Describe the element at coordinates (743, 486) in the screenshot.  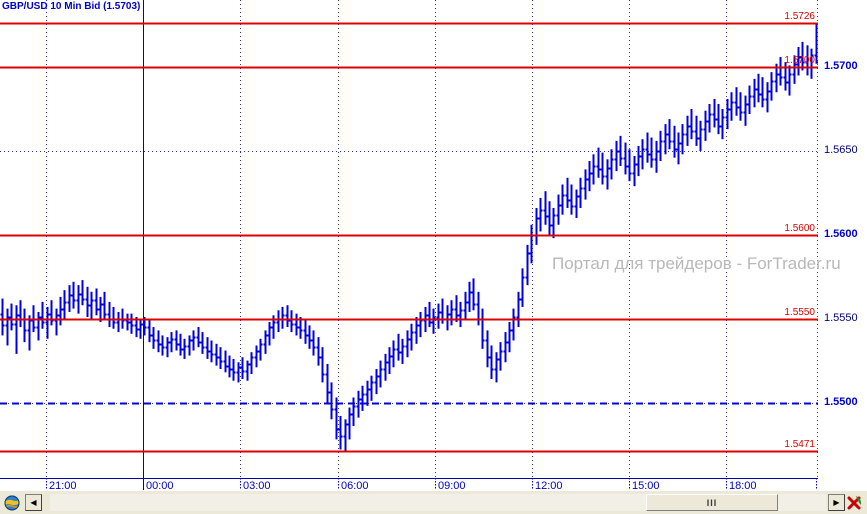
I see `time-axis-label: 18:00` at that location.